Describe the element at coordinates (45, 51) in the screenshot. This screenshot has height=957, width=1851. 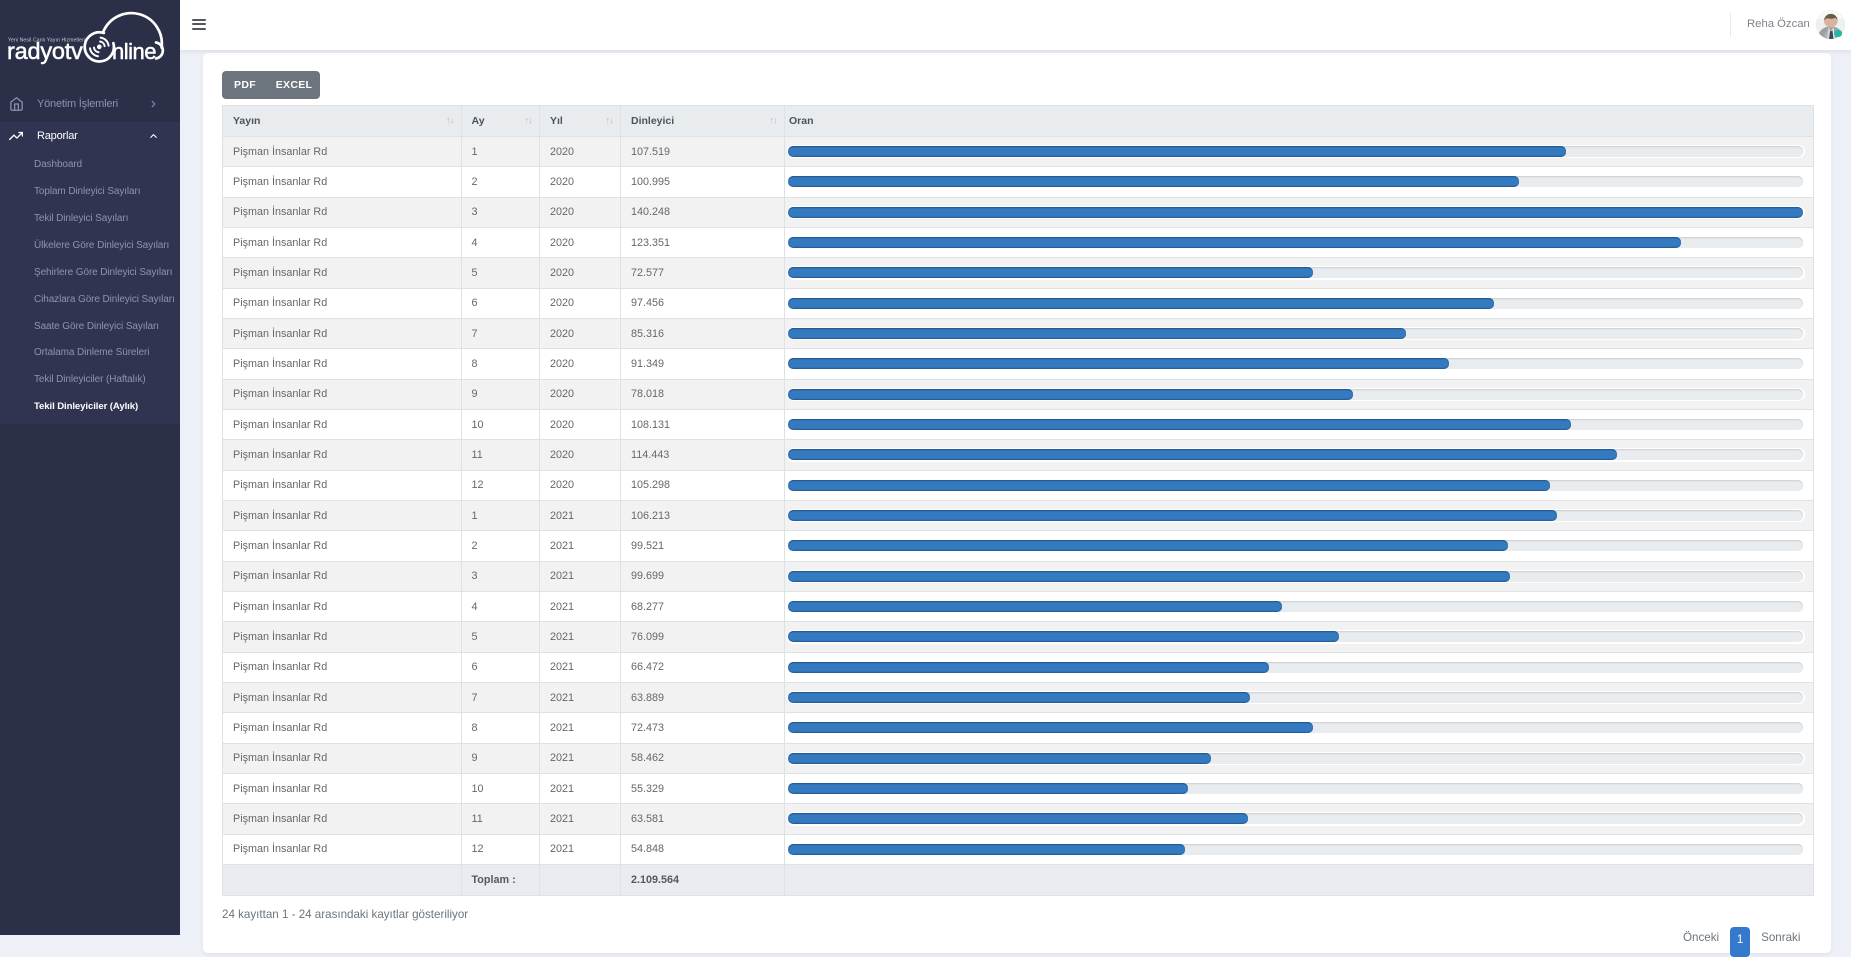
I see `svg-text: radyotv` at that location.